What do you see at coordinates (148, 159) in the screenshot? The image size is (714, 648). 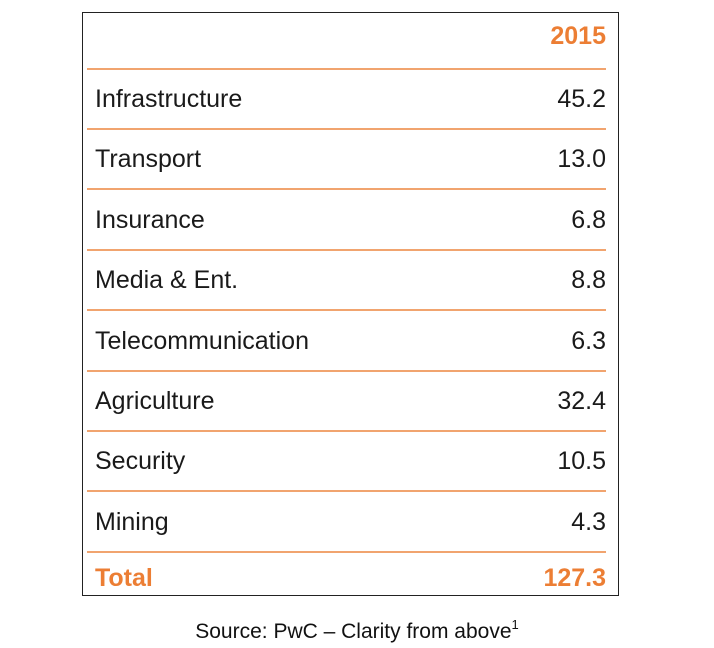 I see `row-label: Transport` at bounding box center [148, 159].